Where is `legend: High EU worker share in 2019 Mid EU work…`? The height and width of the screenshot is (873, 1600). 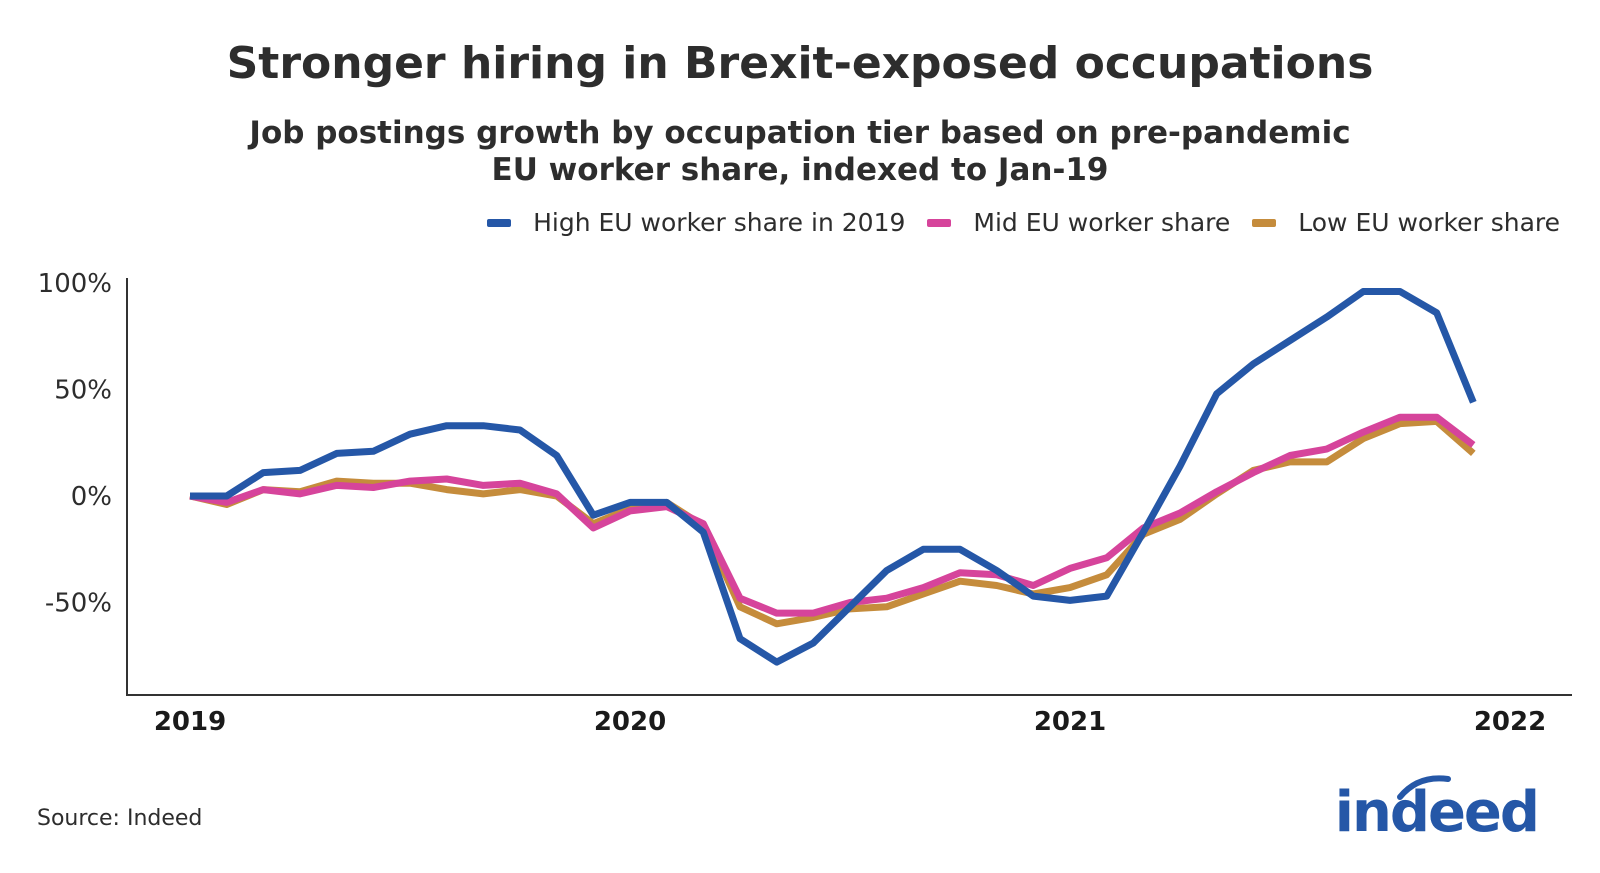 legend: High EU worker share in 2019 Mid EU work… is located at coordinates (1012, 222).